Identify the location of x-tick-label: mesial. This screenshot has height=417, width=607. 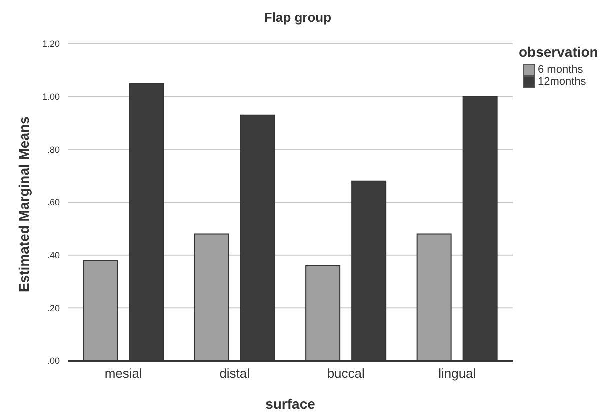
(123, 374).